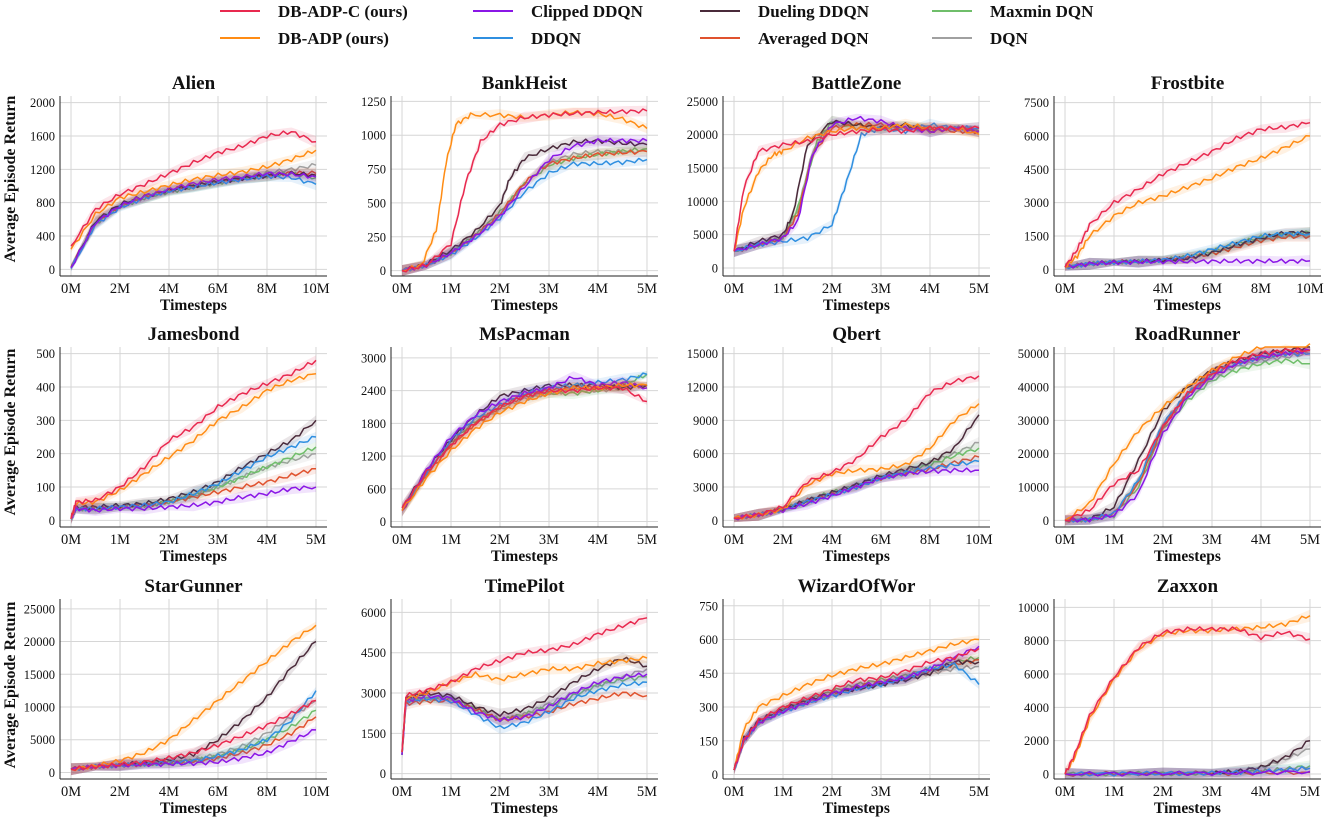 The width and height of the screenshot is (1337, 818). I want to click on confidence-band-dueling, so click(1187, 248).